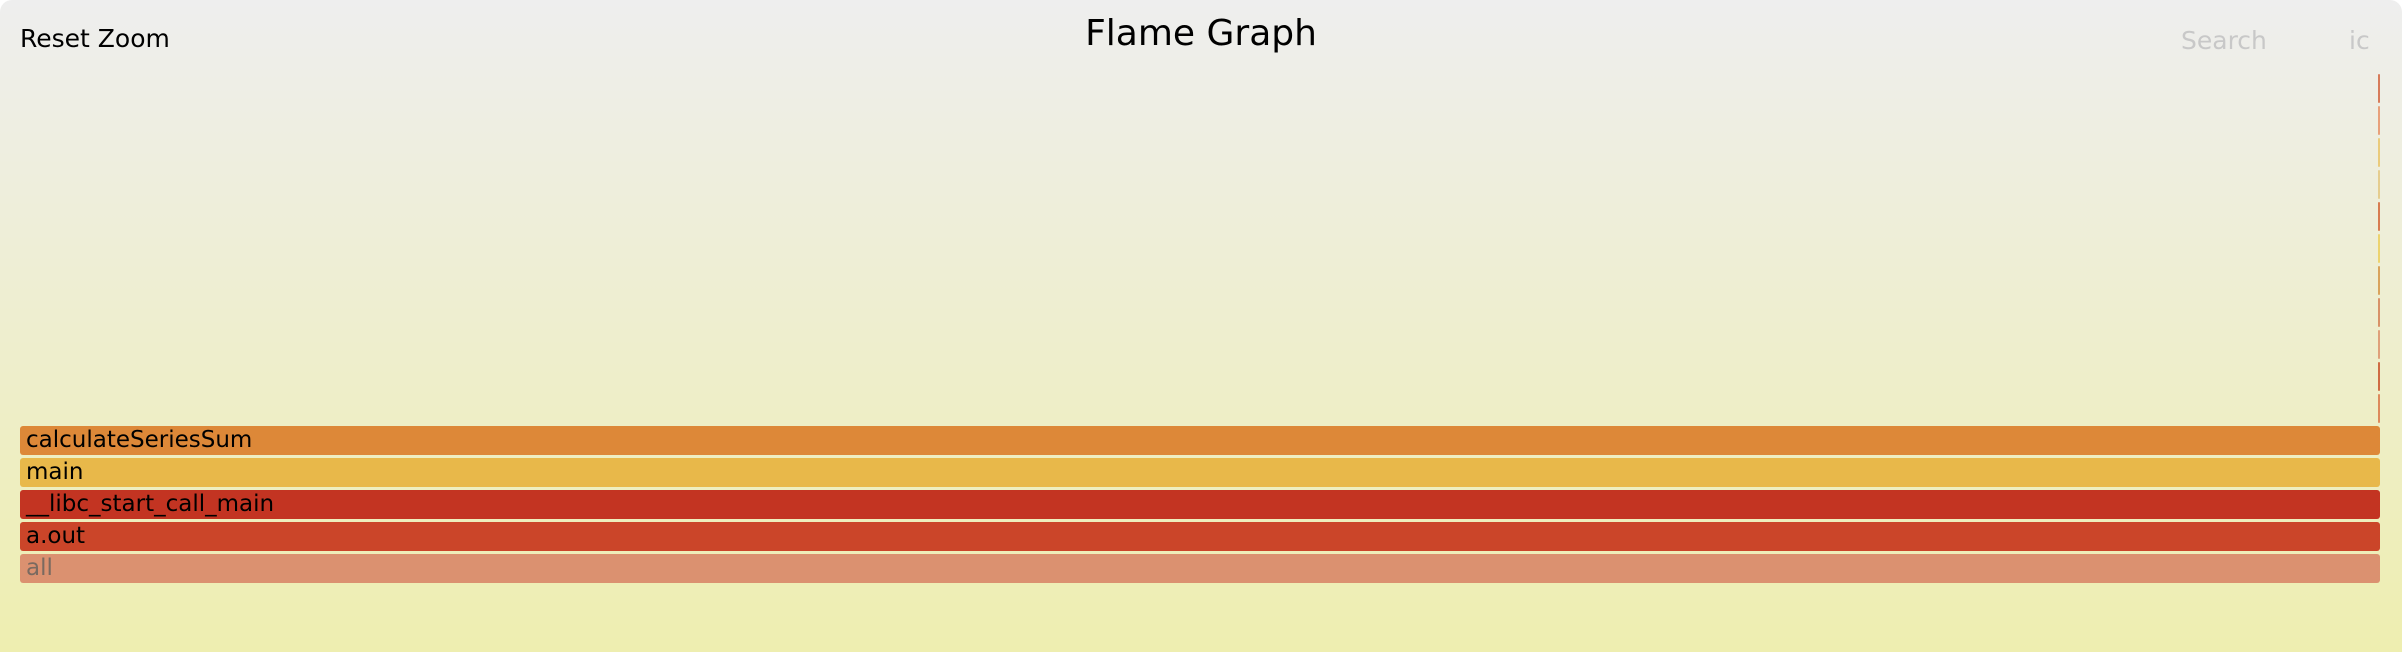  I want to click on frame-calculateseriessum: calculateSeriesSum, so click(1200, 440).